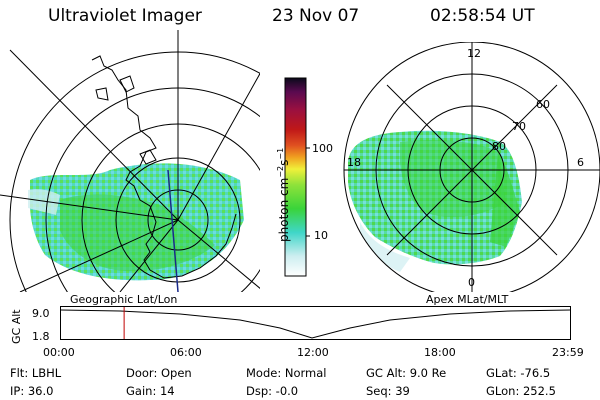  Describe the element at coordinates (124, 299) in the screenshot. I see `geographic-caption: Geographic Lat/Lon` at that location.